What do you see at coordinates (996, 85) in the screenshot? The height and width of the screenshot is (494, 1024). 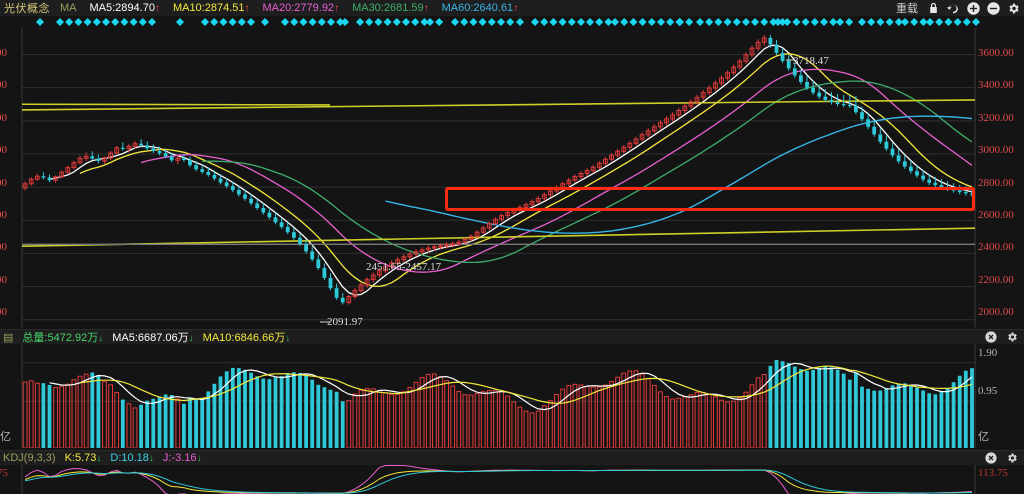 I see `price-axis-tick: 3400.00` at bounding box center [996, 85].